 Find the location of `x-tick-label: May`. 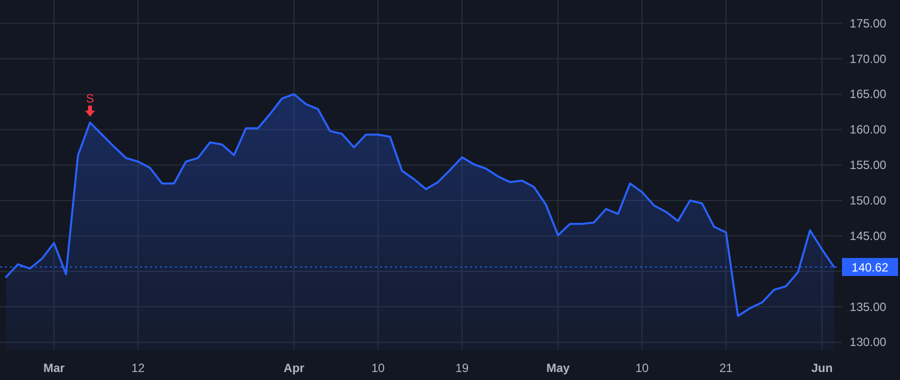

x-tick-label: May is located at coordinates (558, 368).